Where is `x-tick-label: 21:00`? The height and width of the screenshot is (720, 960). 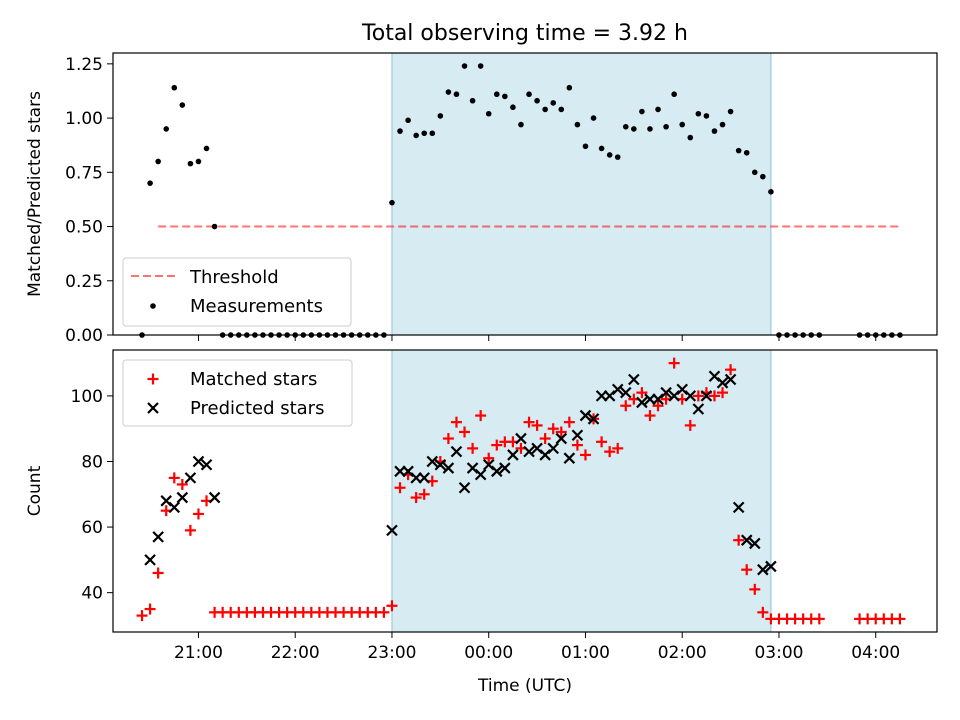
x-tick-label: 21:00 is located at coordinates (198, 653).